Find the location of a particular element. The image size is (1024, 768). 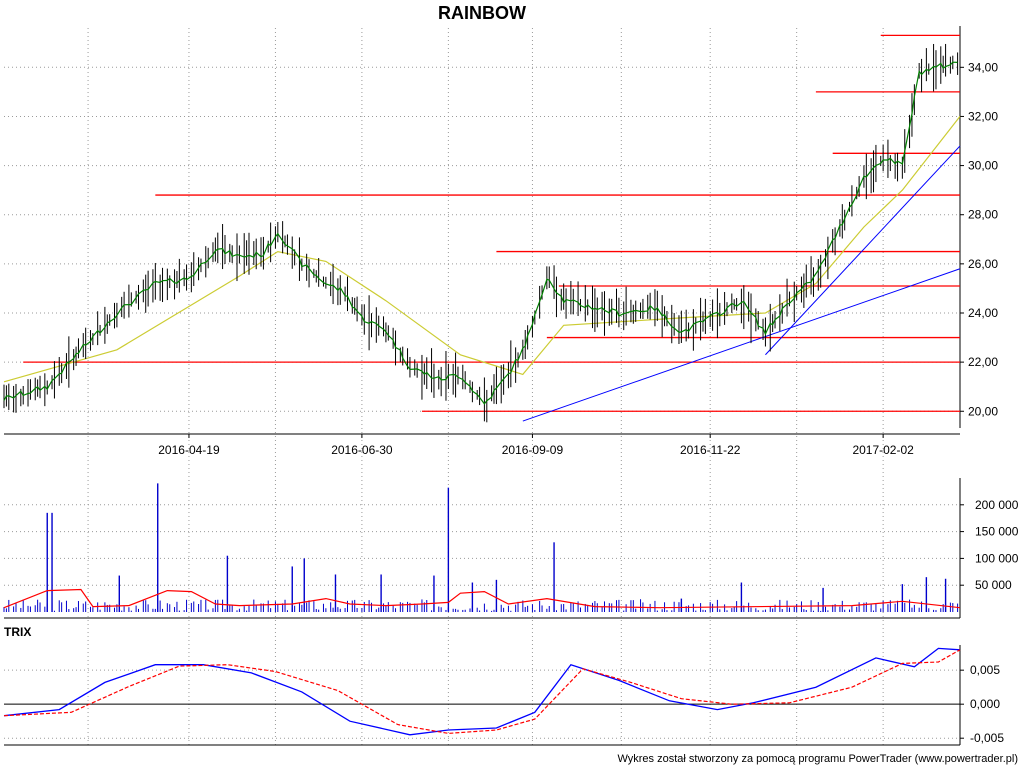

x-tick-label: 2016-09-09 is located at coordinates (533, 450).